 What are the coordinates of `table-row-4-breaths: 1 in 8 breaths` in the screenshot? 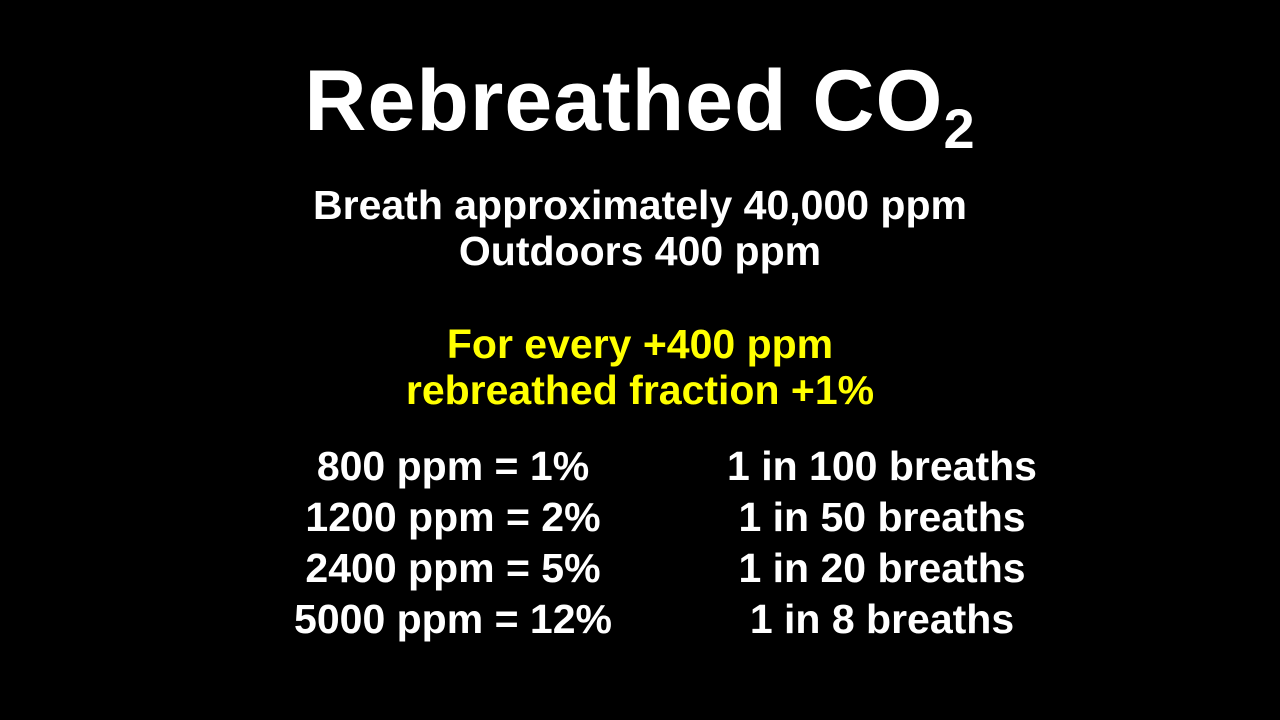 It's located at (882, 619).